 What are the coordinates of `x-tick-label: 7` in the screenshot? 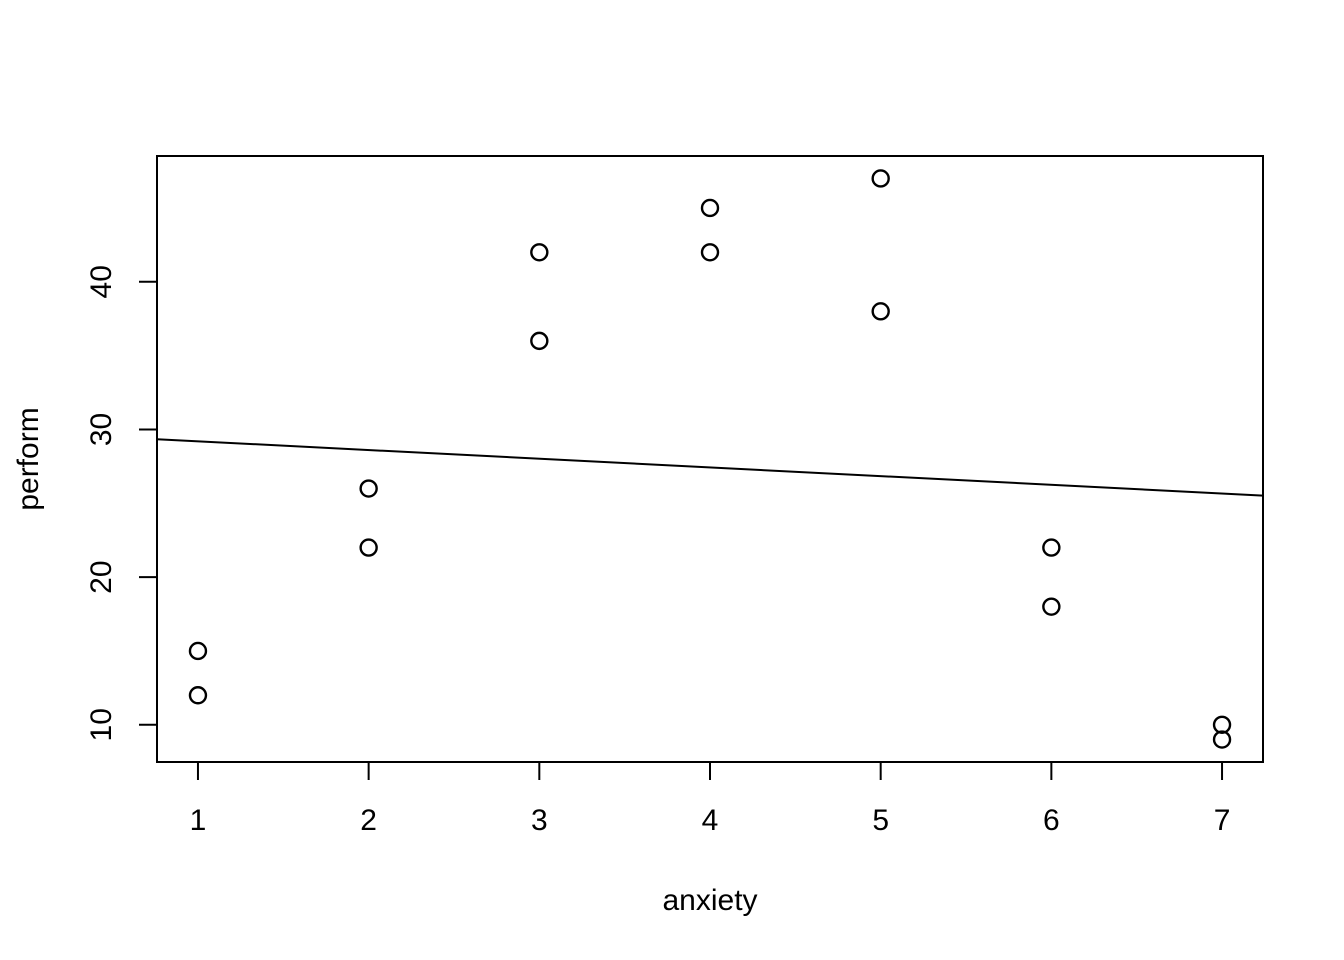 It's located at (1222, 820).